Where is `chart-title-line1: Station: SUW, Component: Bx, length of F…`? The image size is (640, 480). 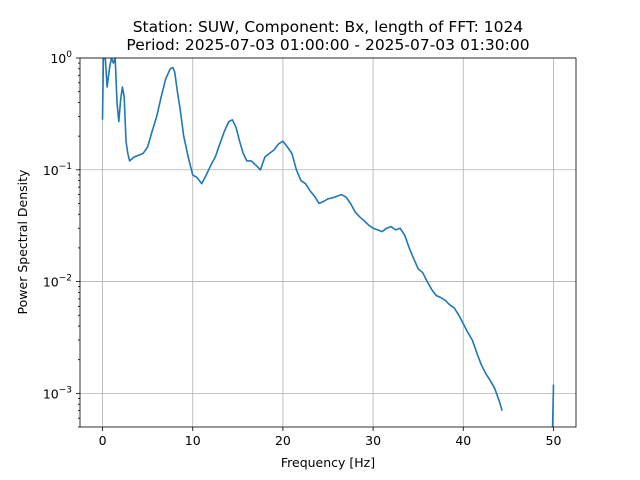 chart-title-line1: Station: SUW, Component: Bx, length of F… is located at coordinates (328, 27).